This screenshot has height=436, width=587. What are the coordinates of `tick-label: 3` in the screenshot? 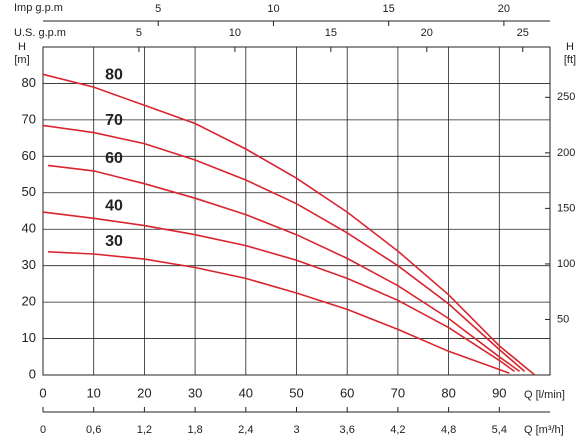 It's located at (296, 430).